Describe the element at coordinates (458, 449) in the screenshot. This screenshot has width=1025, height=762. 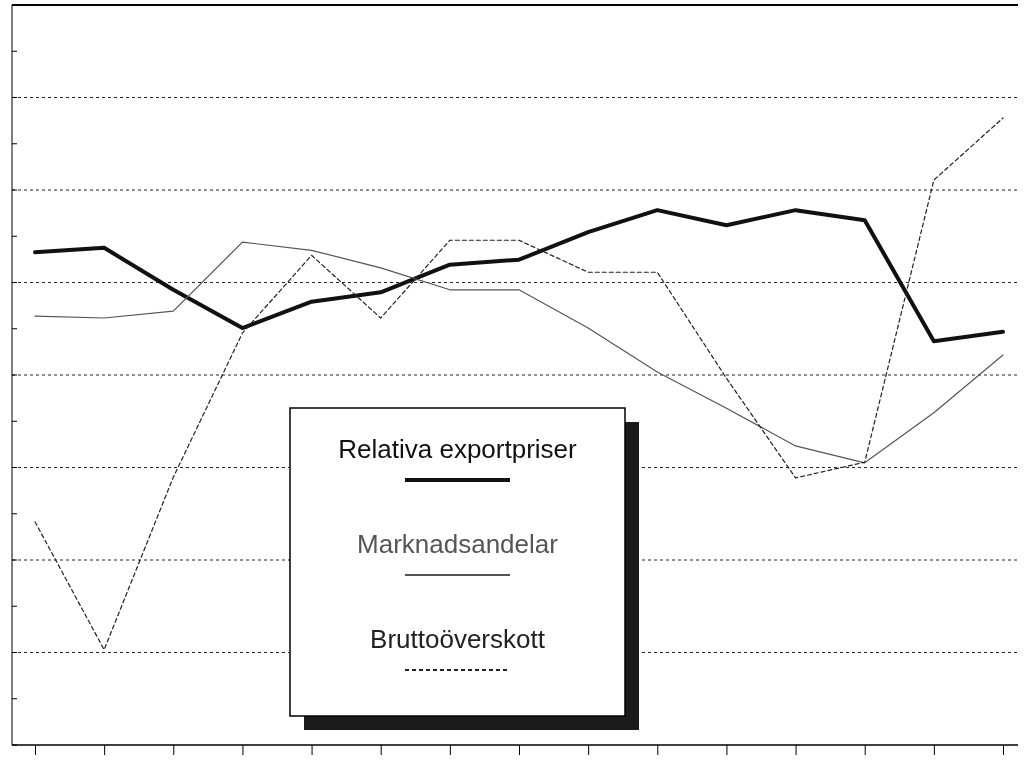
I see `text: Relativa exportpriser` at that location.